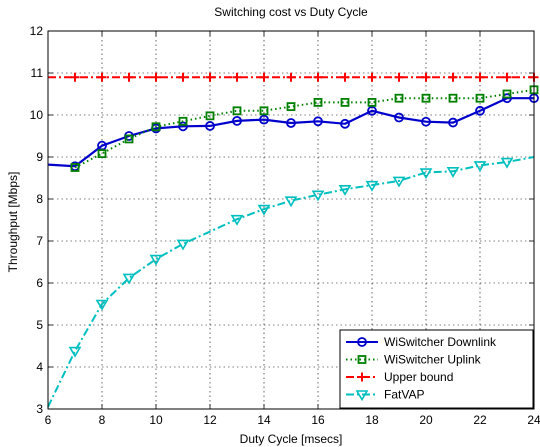 The width and height of the screenshot is (540, 447). Describe the element at coordinates (13, 222) in the screenshot. I see `y-axis-label: Throughput [Mbps]` at that location.